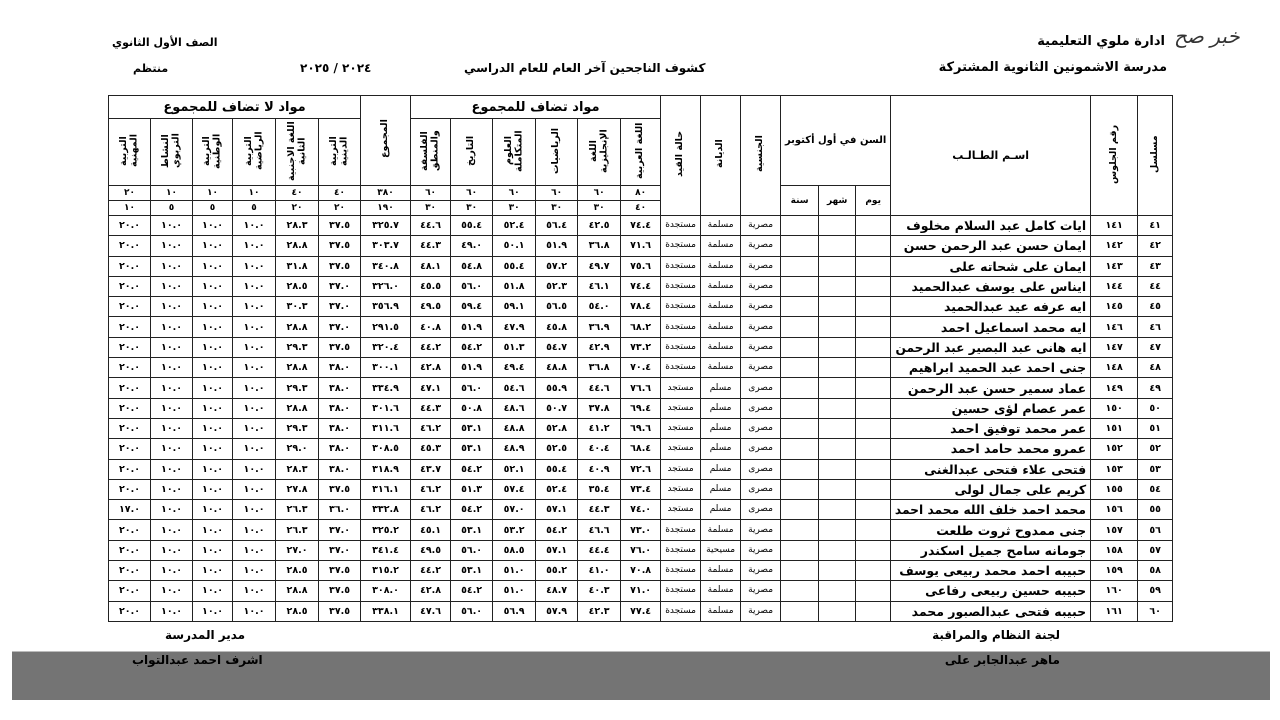 Image resolution: width=1280 pixels, height=720 pixels. Describe the element at coordinates (197, 660) in the screenshot. I see `principal-name: اشرف احمد عبدالتواب` at that location.